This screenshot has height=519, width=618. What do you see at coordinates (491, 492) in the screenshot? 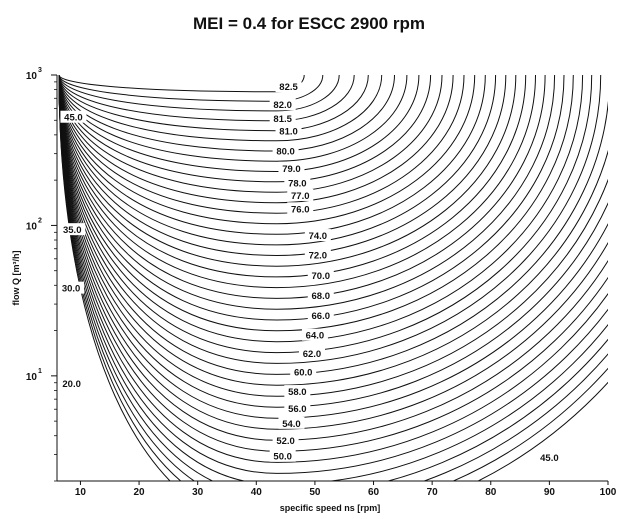
I see `x-tick-label: 80` at bounding box center [491, 492].